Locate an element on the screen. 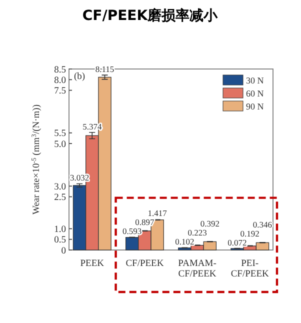 This screenshot has width=301, height=323. y-tick-label: 5.5 is located at coordinates (60, 134).